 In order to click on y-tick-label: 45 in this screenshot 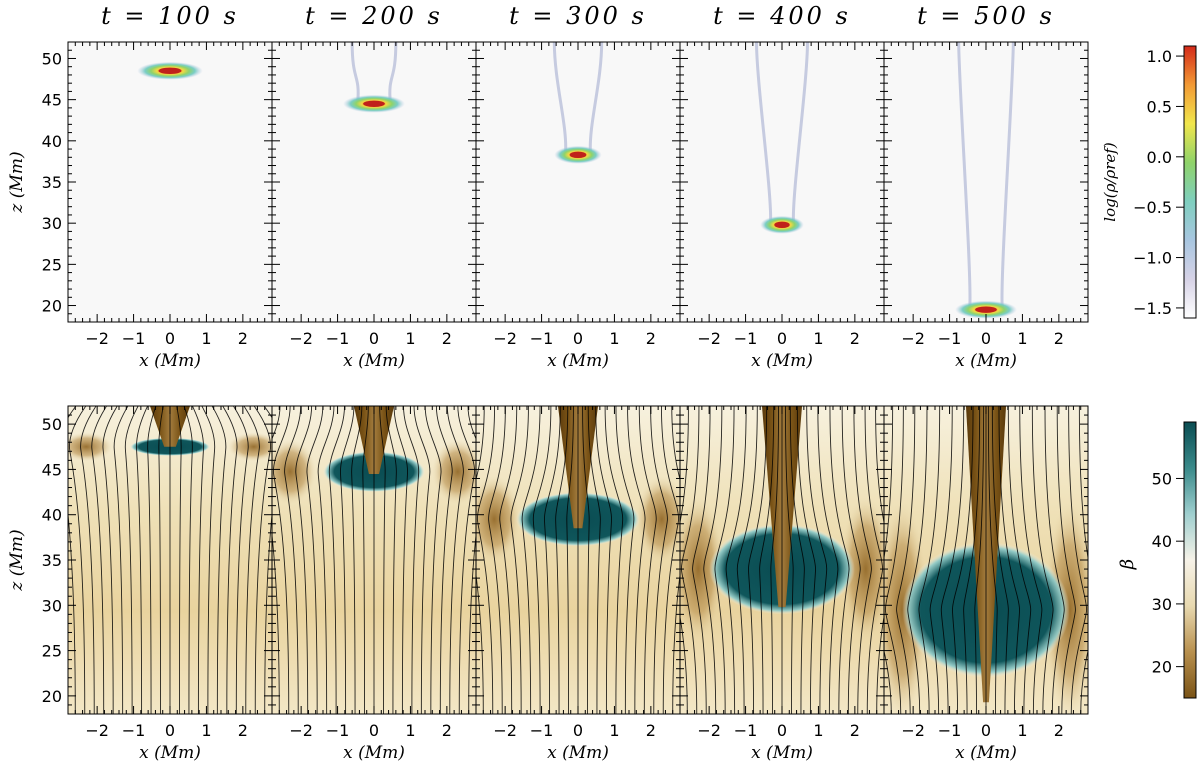, I will do `click(52, 469)`.